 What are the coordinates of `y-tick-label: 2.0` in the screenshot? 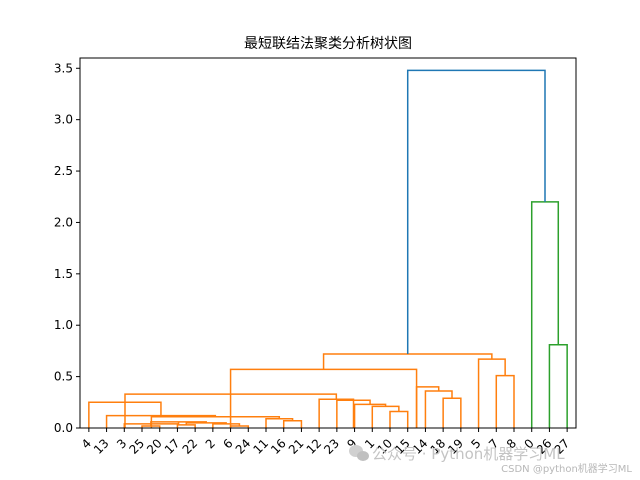 It's located at (63, 222).